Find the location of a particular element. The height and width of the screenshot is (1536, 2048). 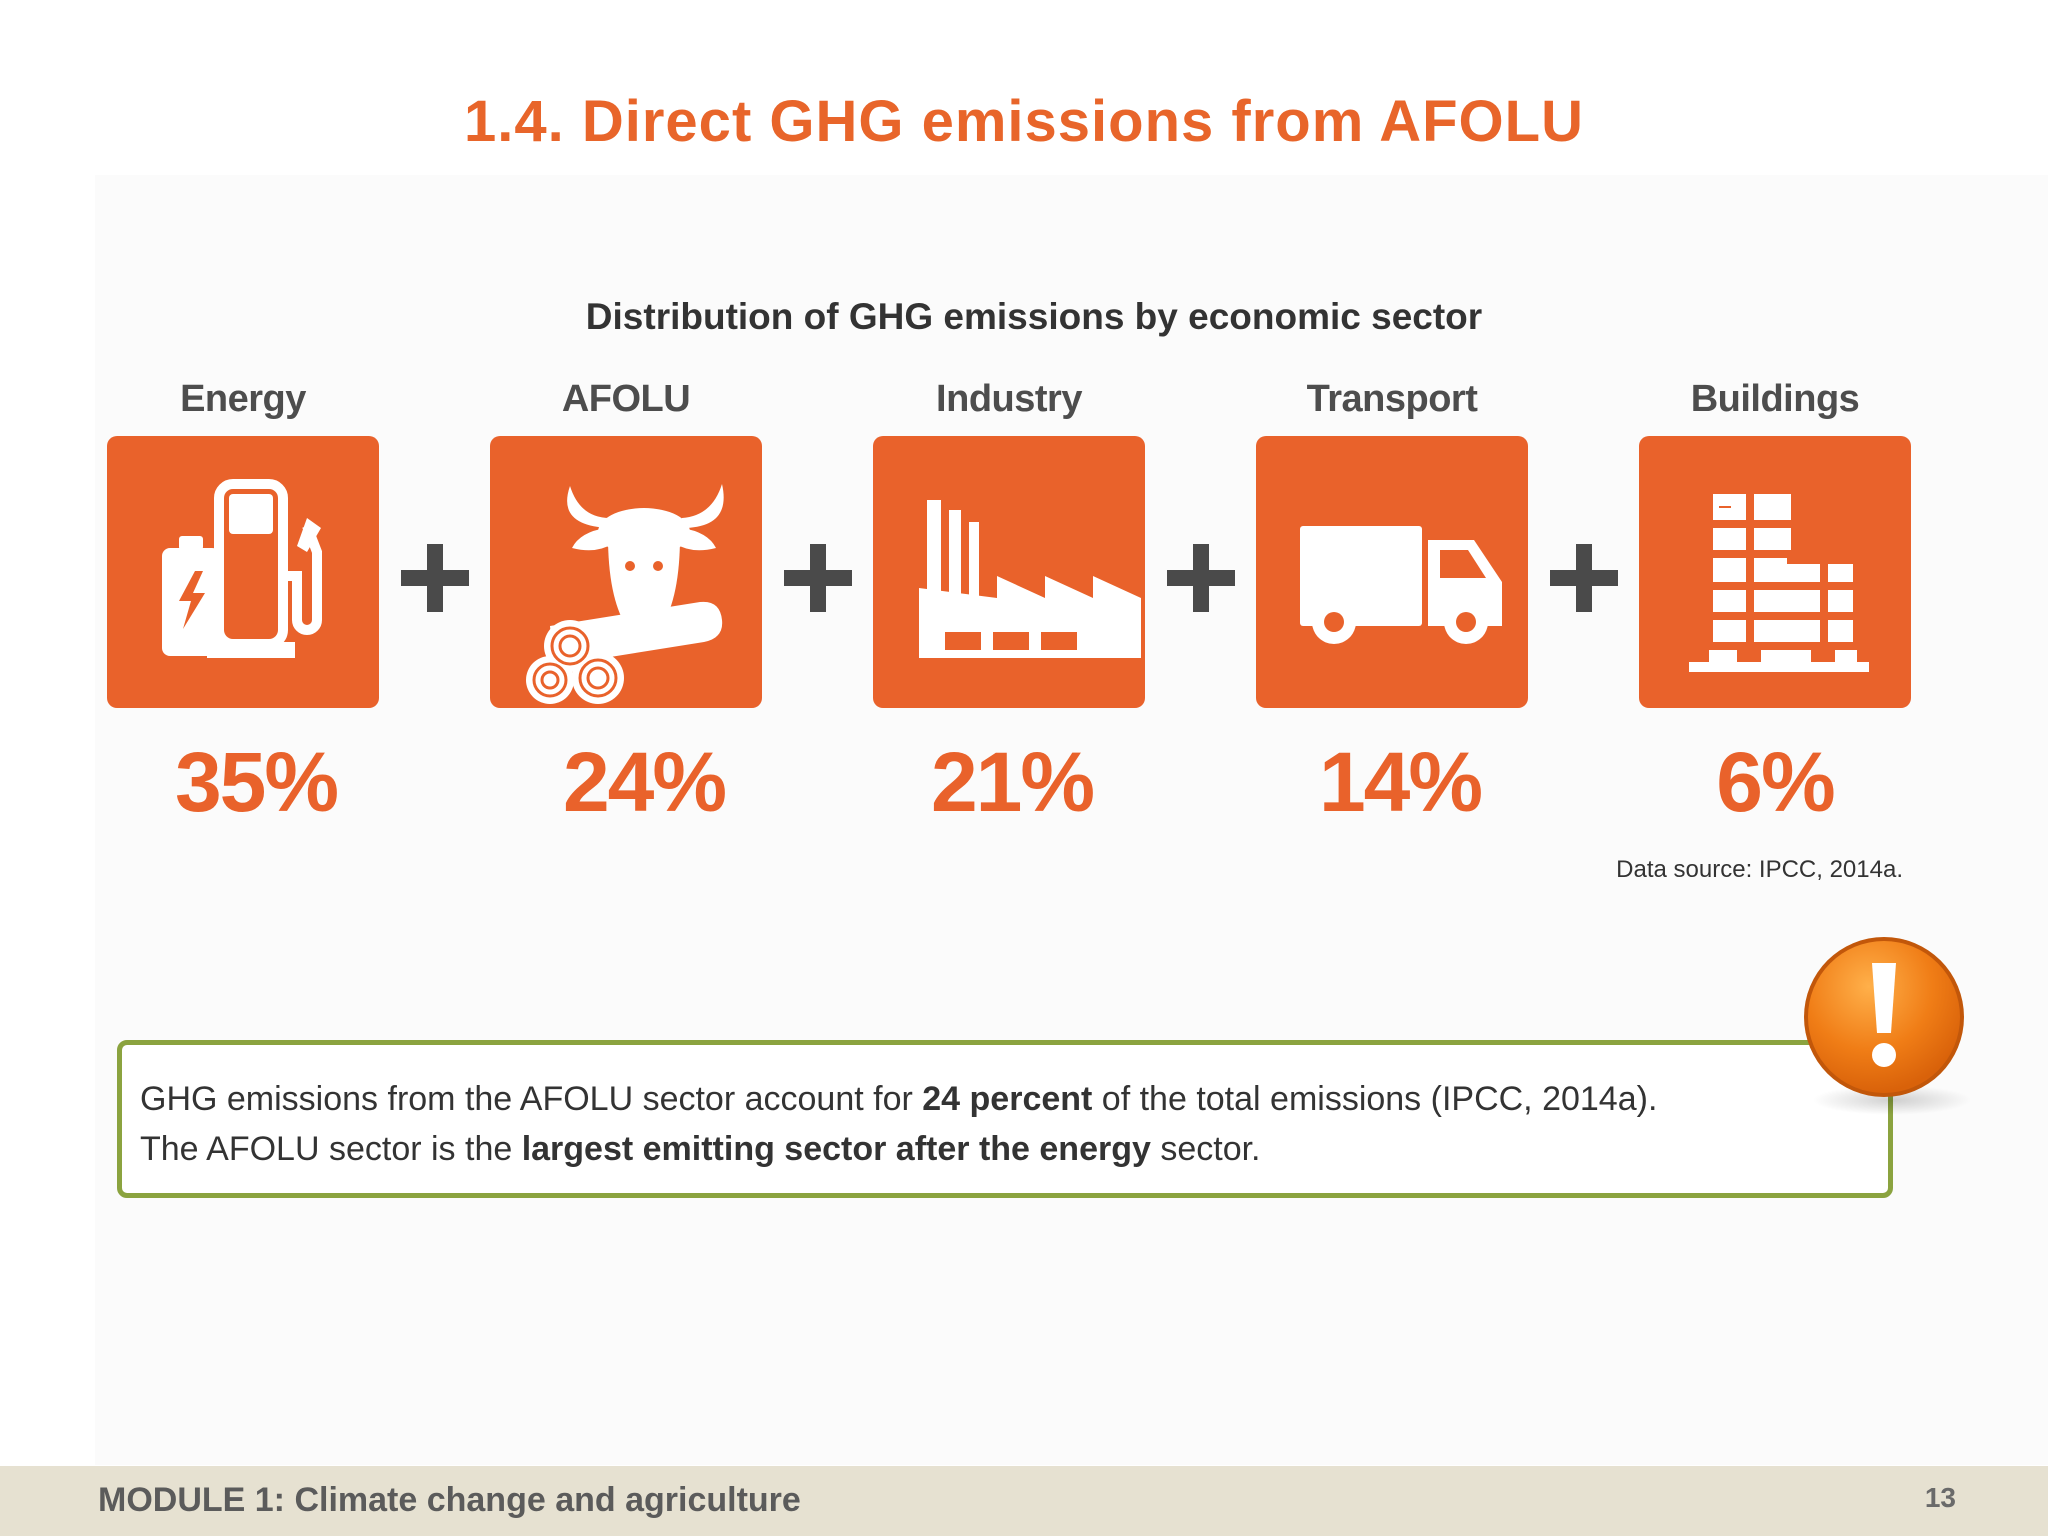

transport-tile is located at coordinates (1392, 572).